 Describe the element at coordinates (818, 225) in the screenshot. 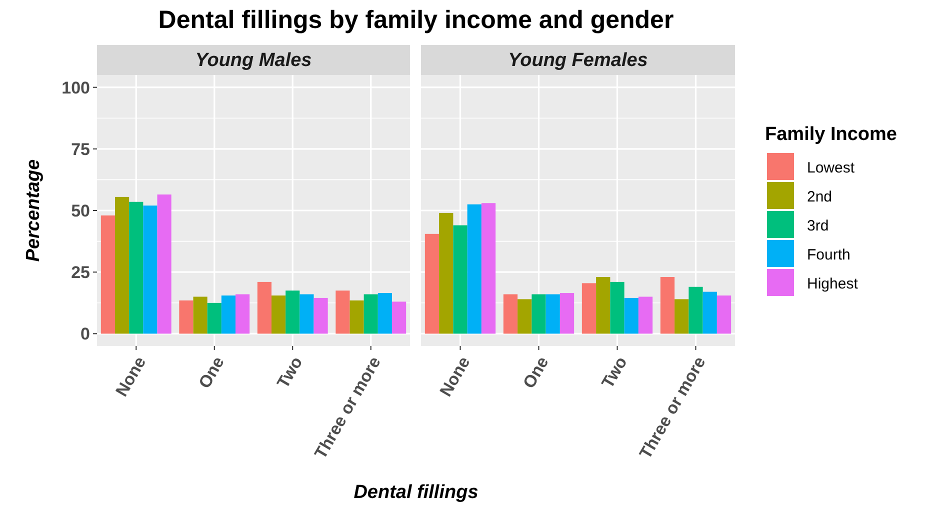

I see `legend-label: 3rd` at that location.